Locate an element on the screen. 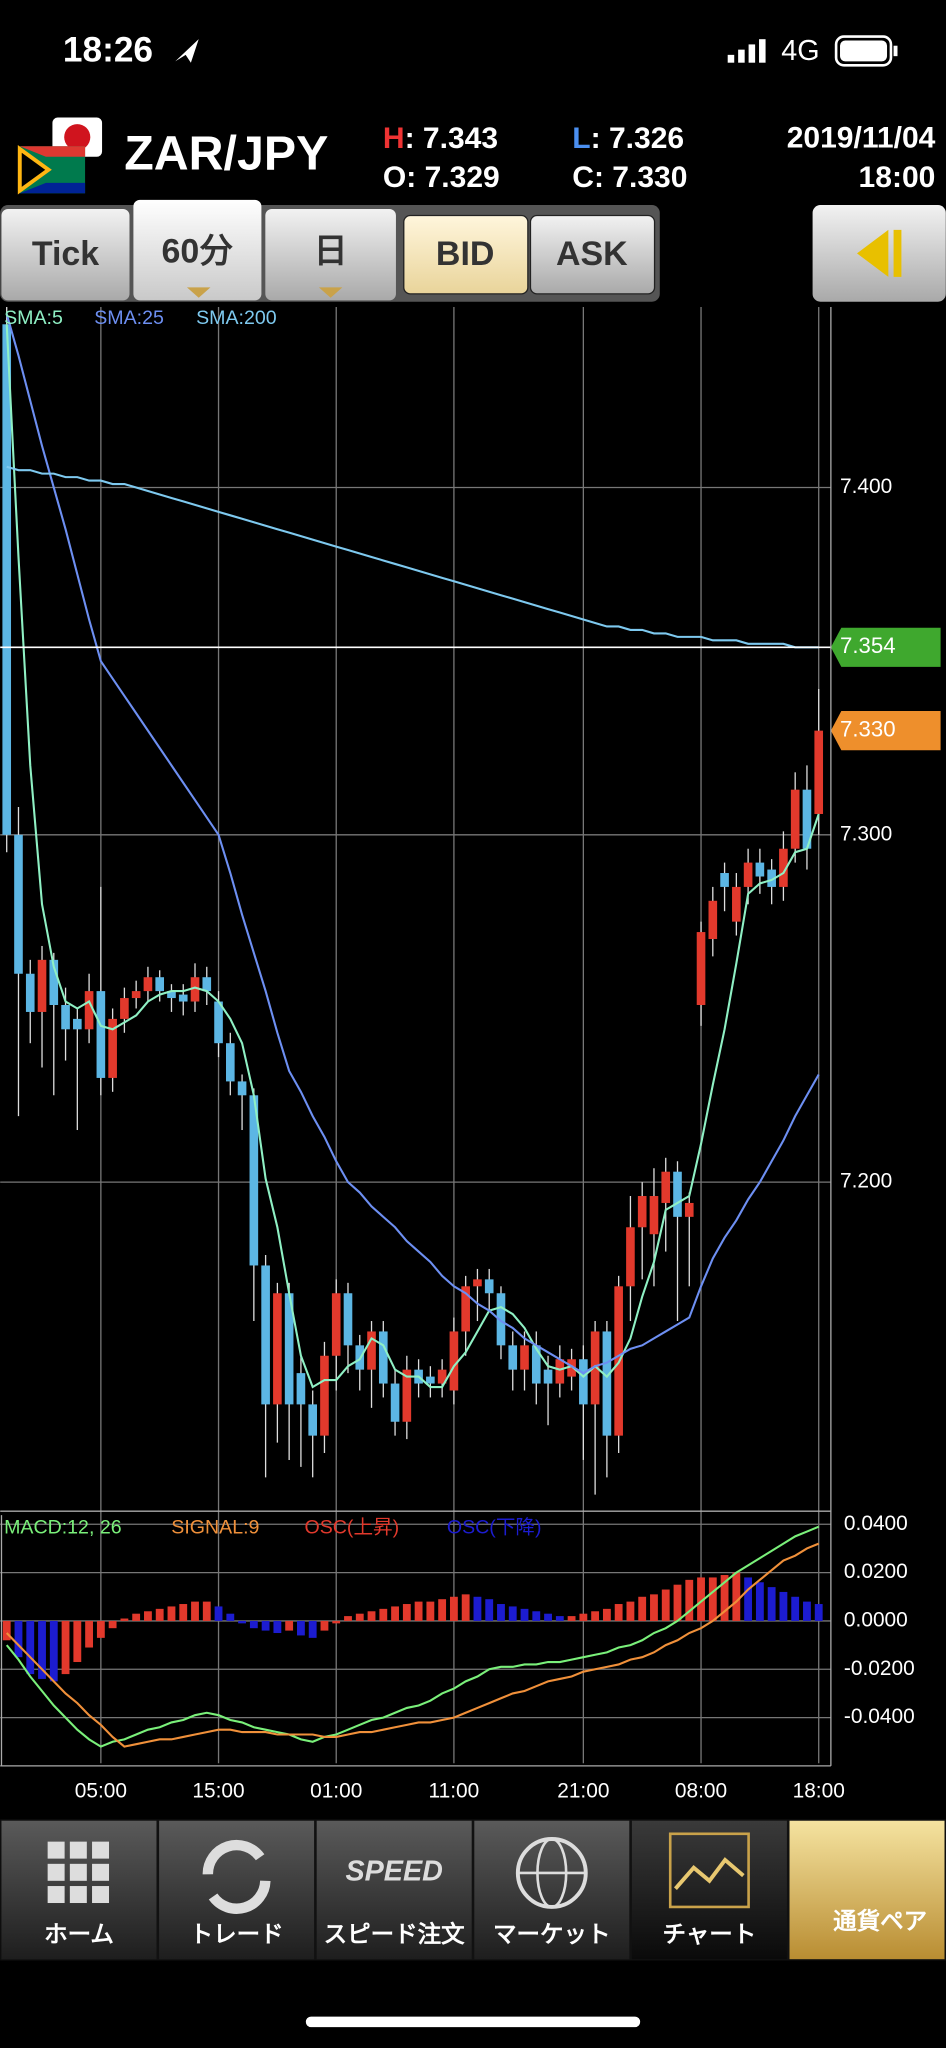  flag is located at coordinates (60, 156).